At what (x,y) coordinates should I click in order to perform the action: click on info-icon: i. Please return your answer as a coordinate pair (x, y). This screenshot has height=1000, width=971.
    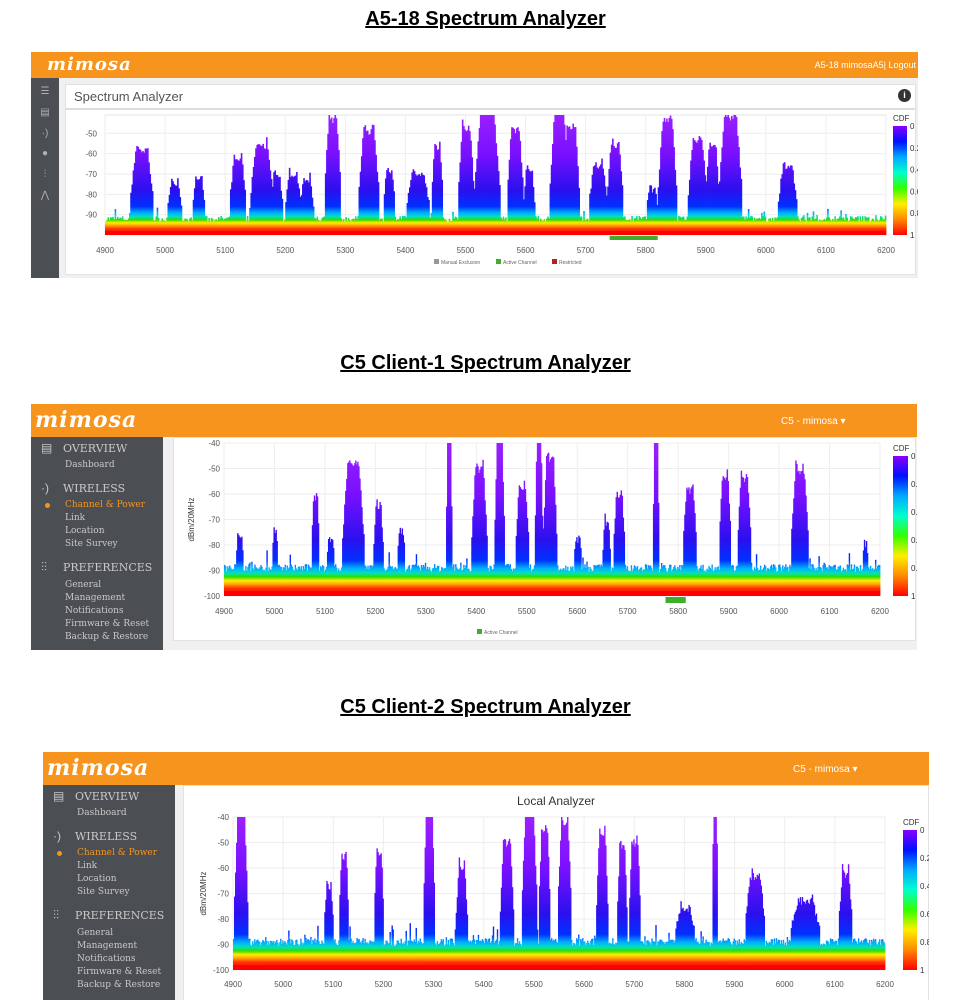
    Looking at the image, I should click on (904, 95).